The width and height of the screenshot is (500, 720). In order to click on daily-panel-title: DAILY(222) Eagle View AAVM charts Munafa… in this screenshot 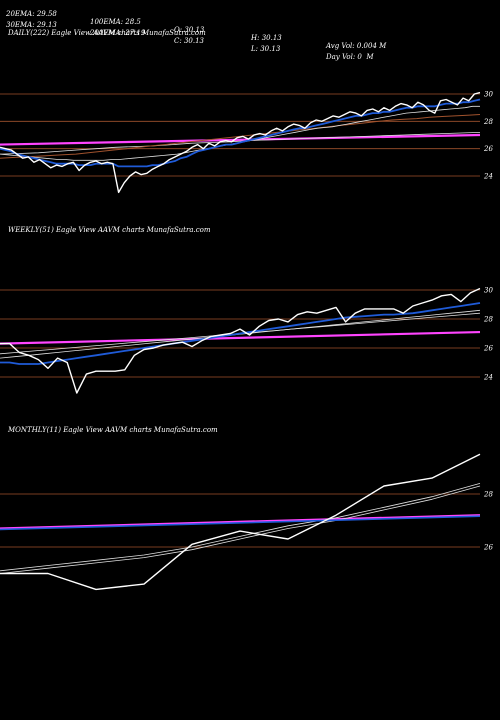, I will do `click(107, 33)`.